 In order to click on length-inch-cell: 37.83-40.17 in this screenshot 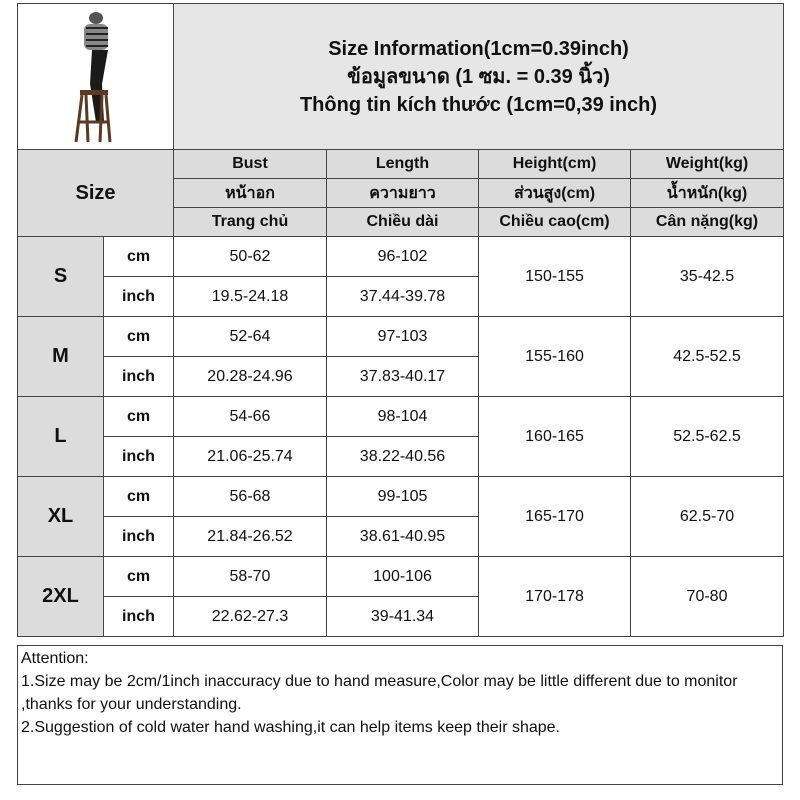, I will do `click(402, 376)`.